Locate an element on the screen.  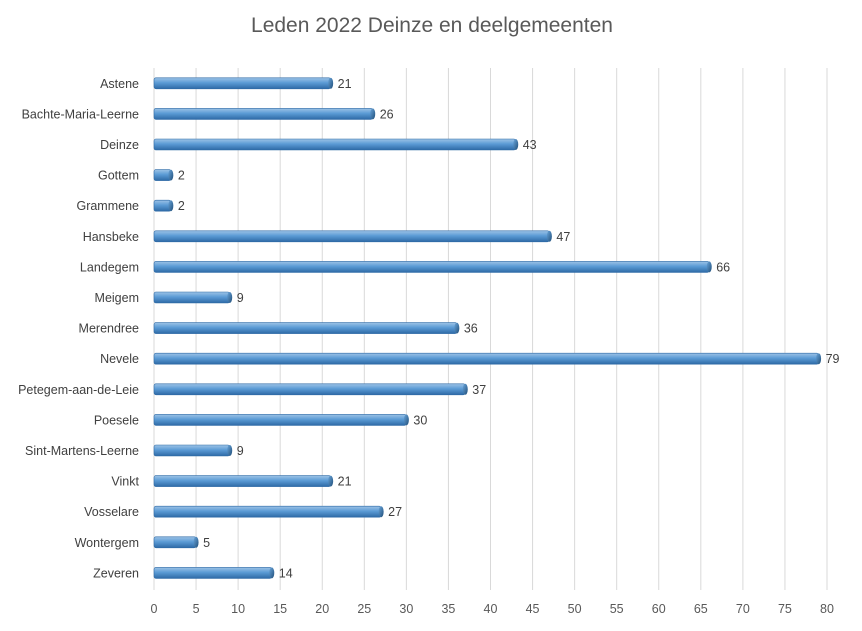
data-label: 5 is located at coordinates (206, 543).